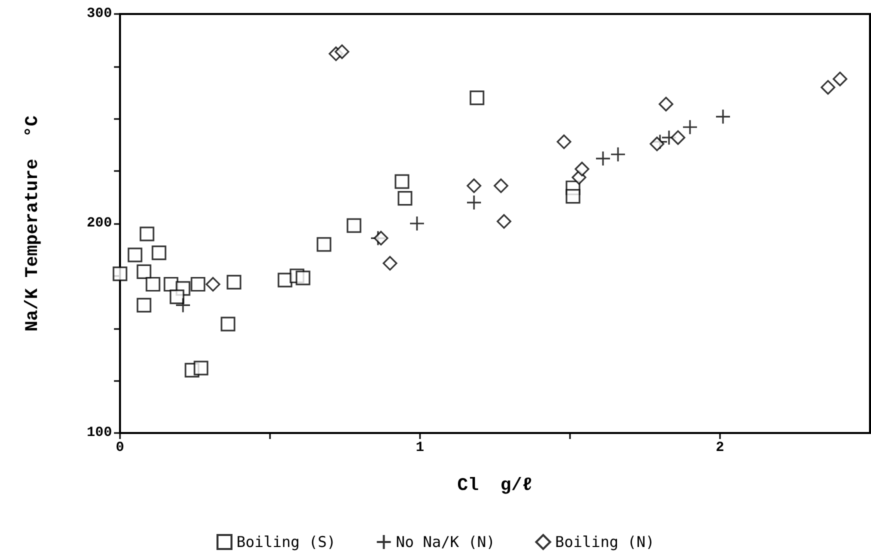  Describe the element at coordinates (605, 542) in the screenshot. I see `legend-label: Boiling (N)` at that location.